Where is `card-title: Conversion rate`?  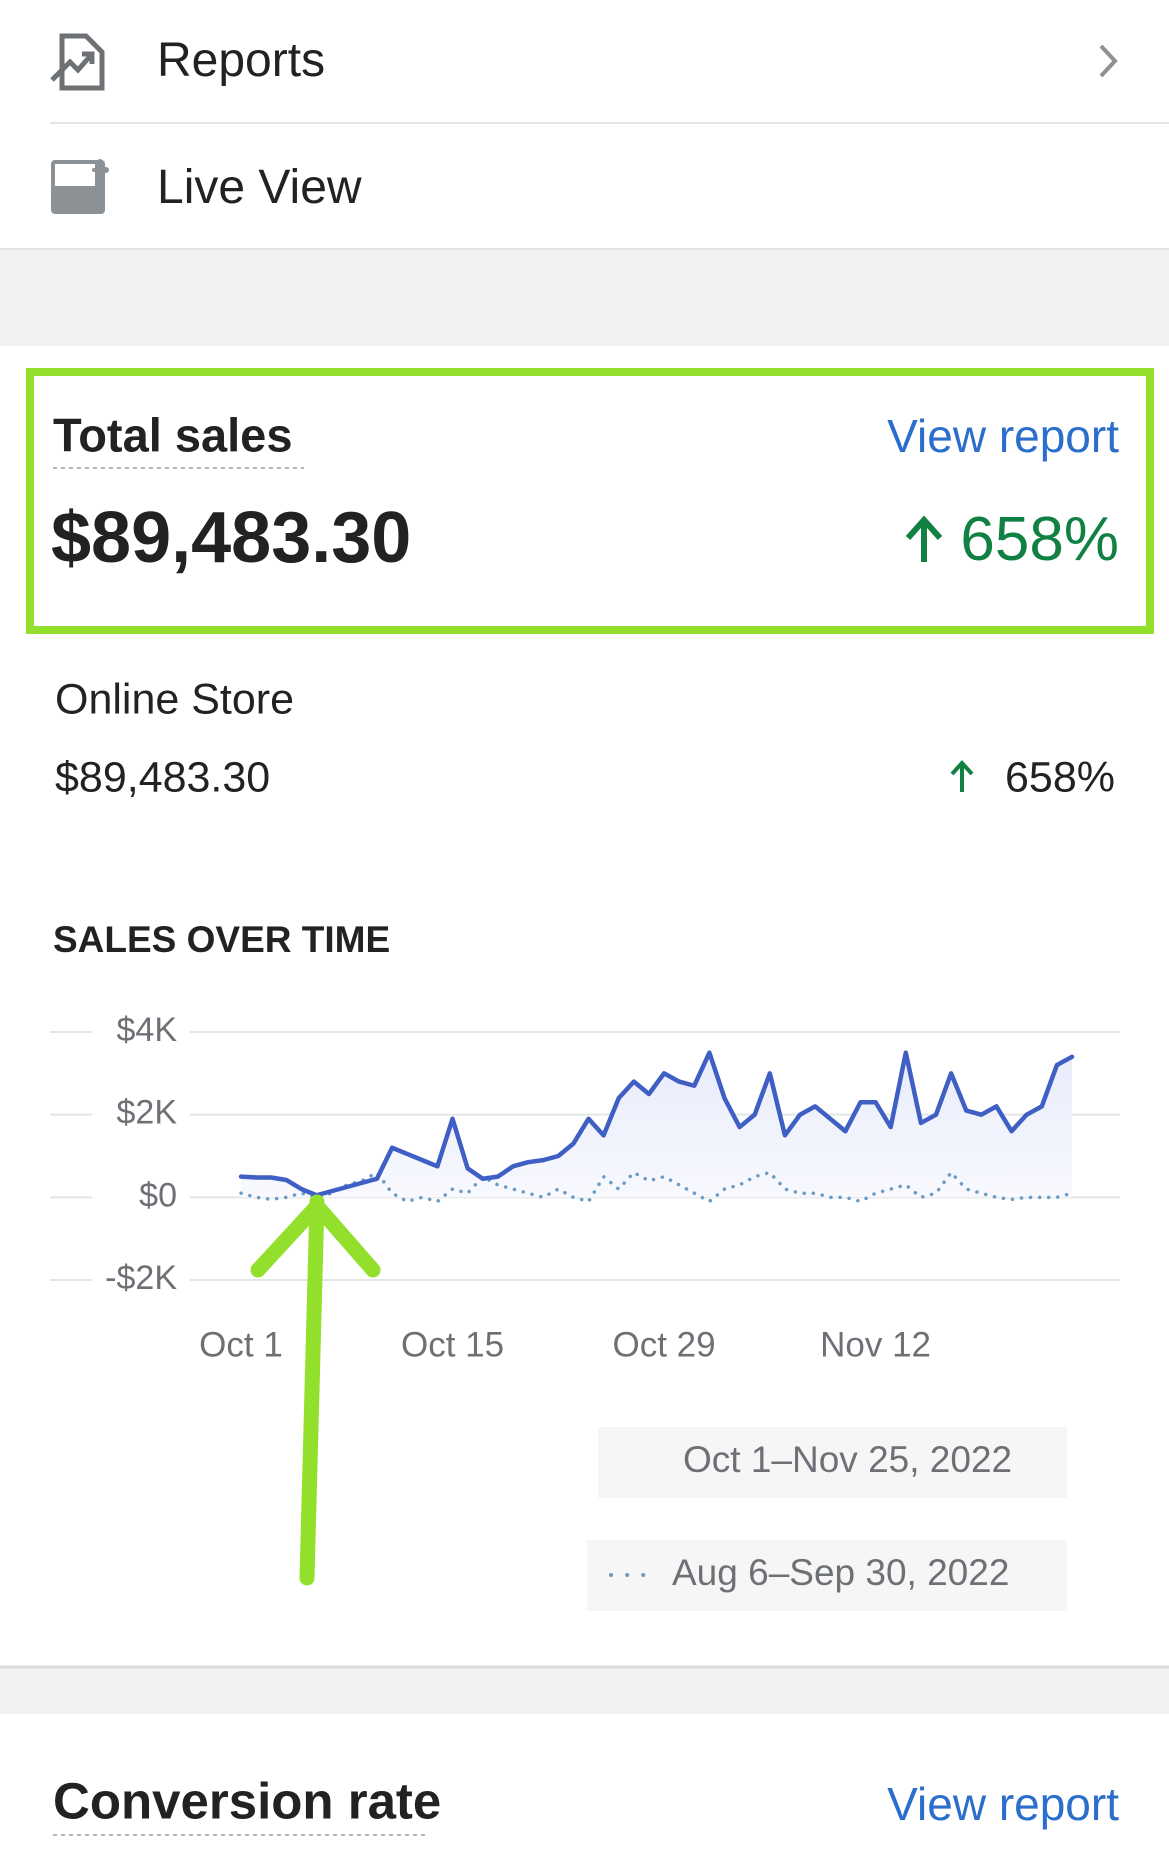
card-title: Conversion rate is located at coordinates (247, 1801).